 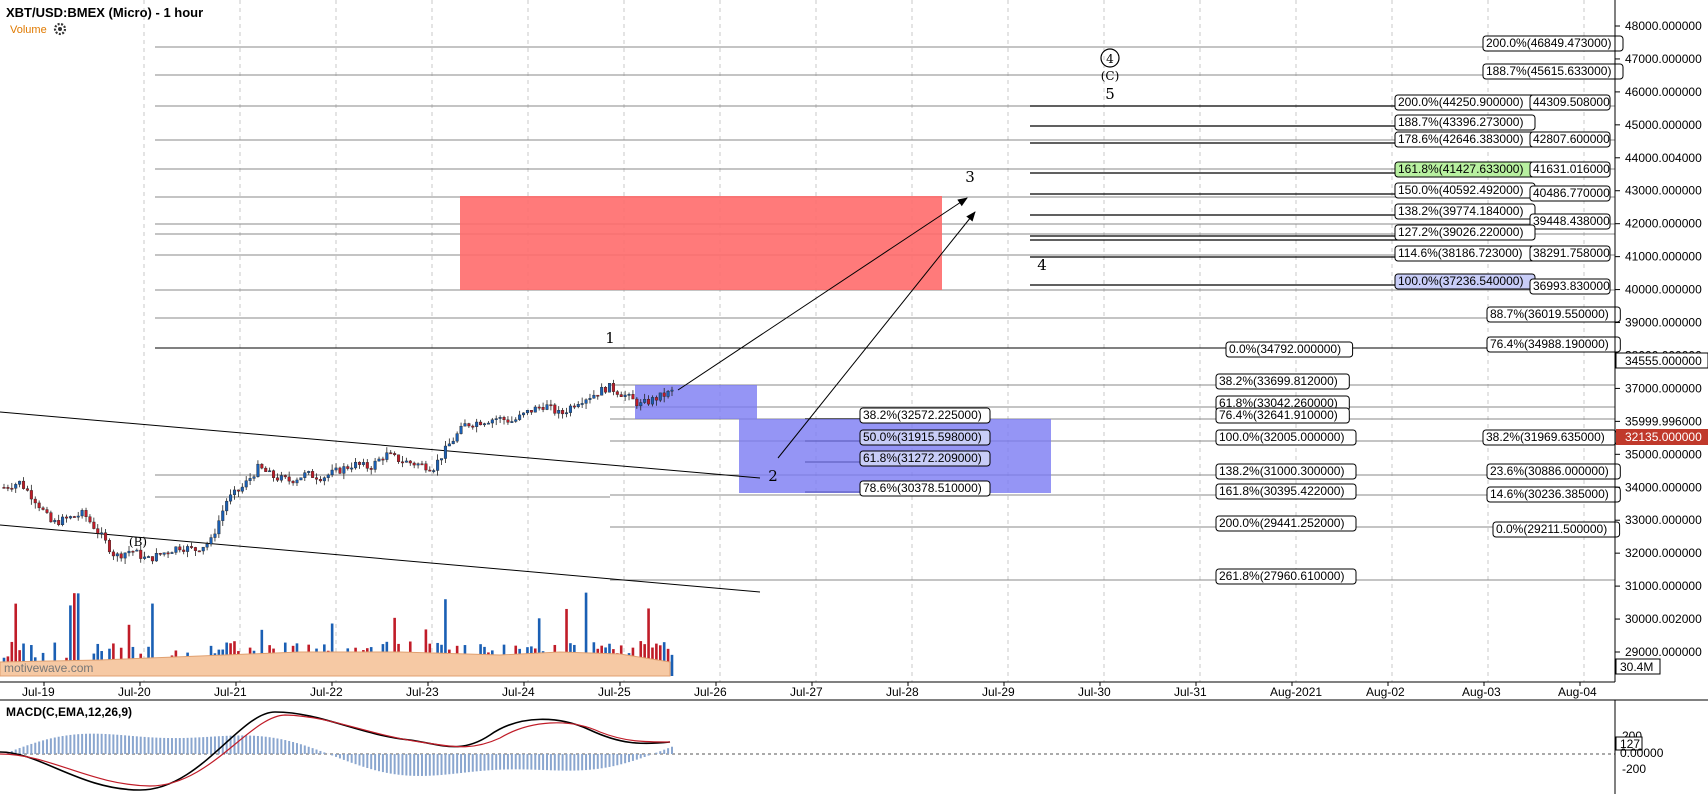 I want to click on channel-line-upper, so click(x=380, y=445).